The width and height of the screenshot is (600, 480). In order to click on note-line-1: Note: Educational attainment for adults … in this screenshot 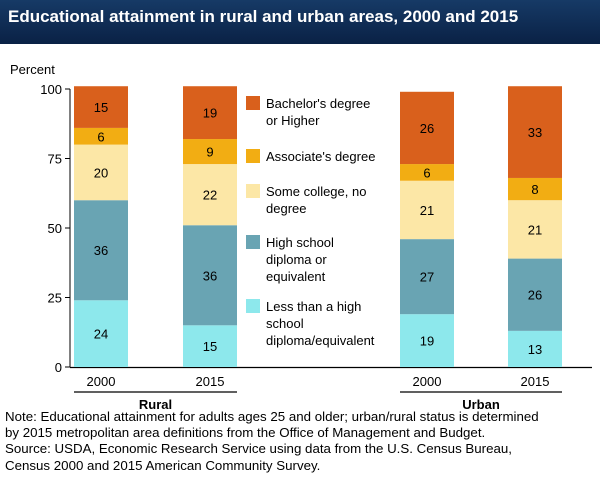, I will do `click(272, 416)`.